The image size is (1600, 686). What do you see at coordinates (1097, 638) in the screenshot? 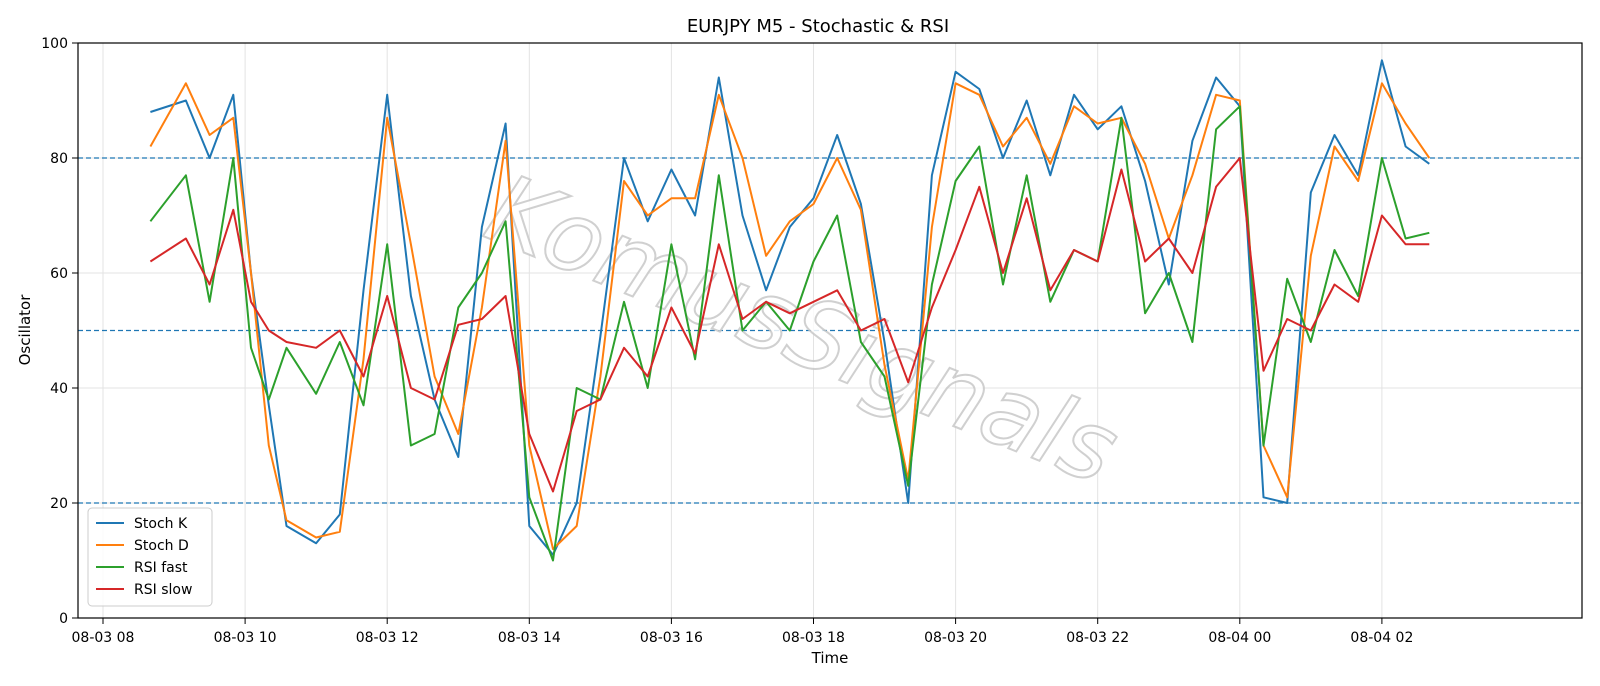
I see `x-tick-label: 08-03 22` at bounding box center [1097, 638].